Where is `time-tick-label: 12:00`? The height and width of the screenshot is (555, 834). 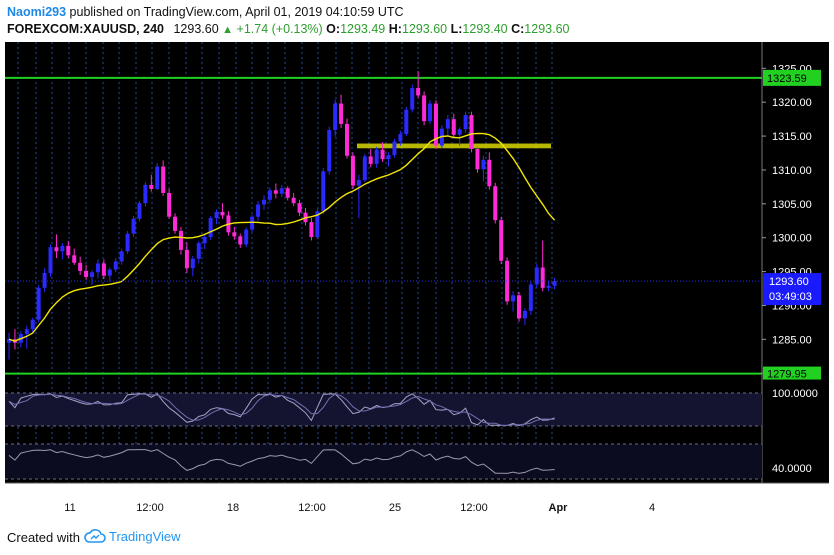
time-tick-label: 12:00 is located at coordinates (312, 508).